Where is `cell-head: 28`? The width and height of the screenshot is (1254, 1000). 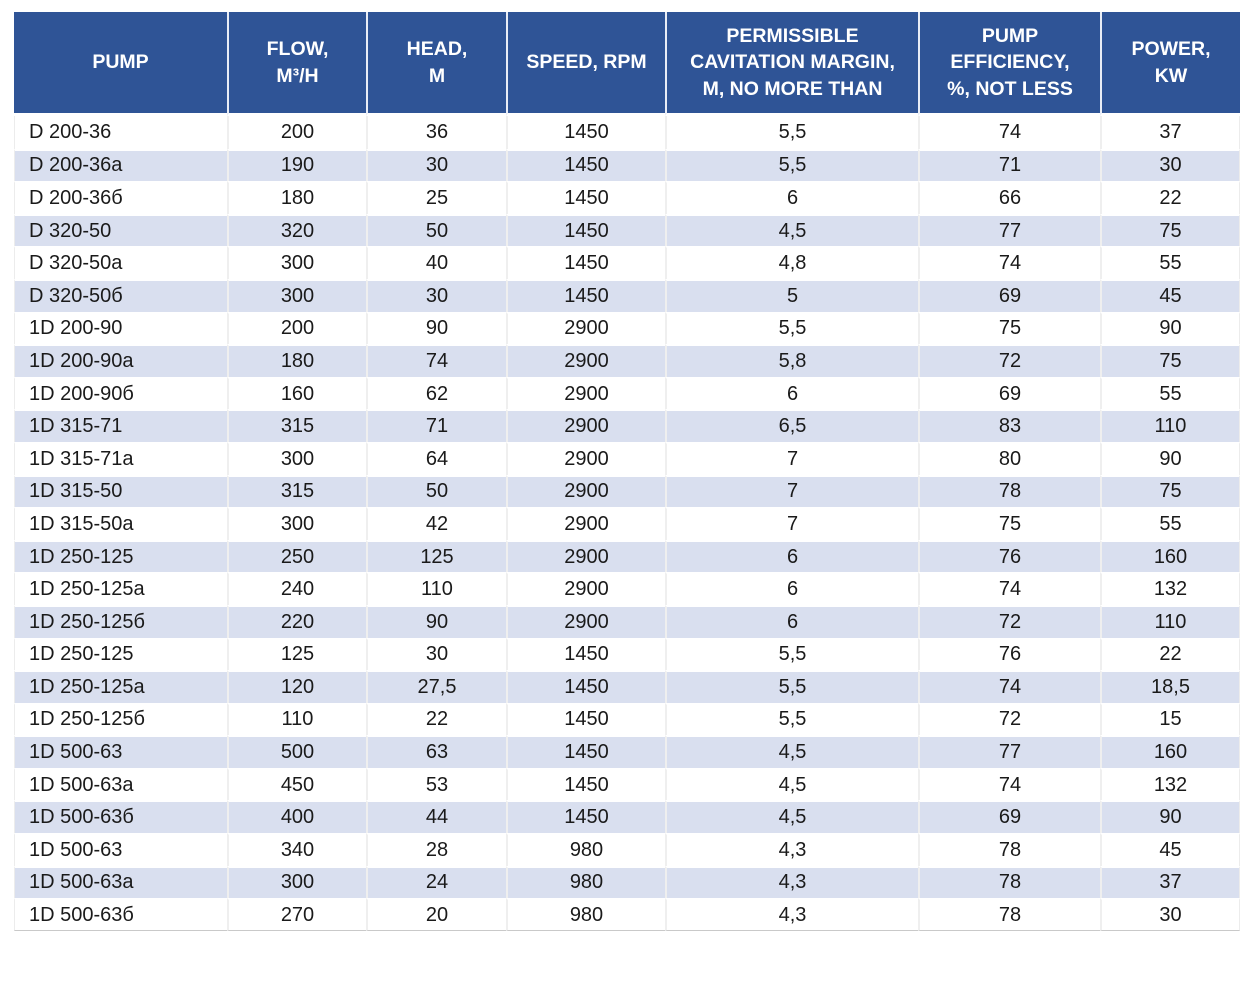 cell-head: 28 is located at coordinates (436, 849).